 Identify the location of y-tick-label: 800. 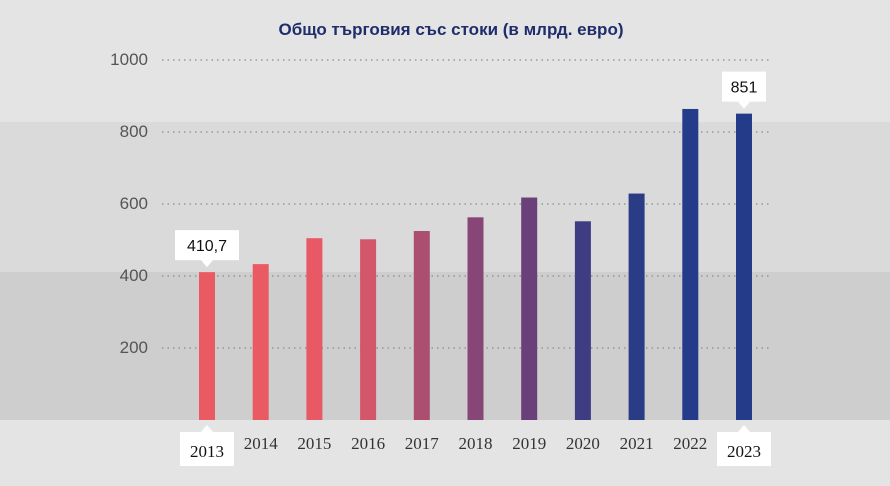
(134, 131).